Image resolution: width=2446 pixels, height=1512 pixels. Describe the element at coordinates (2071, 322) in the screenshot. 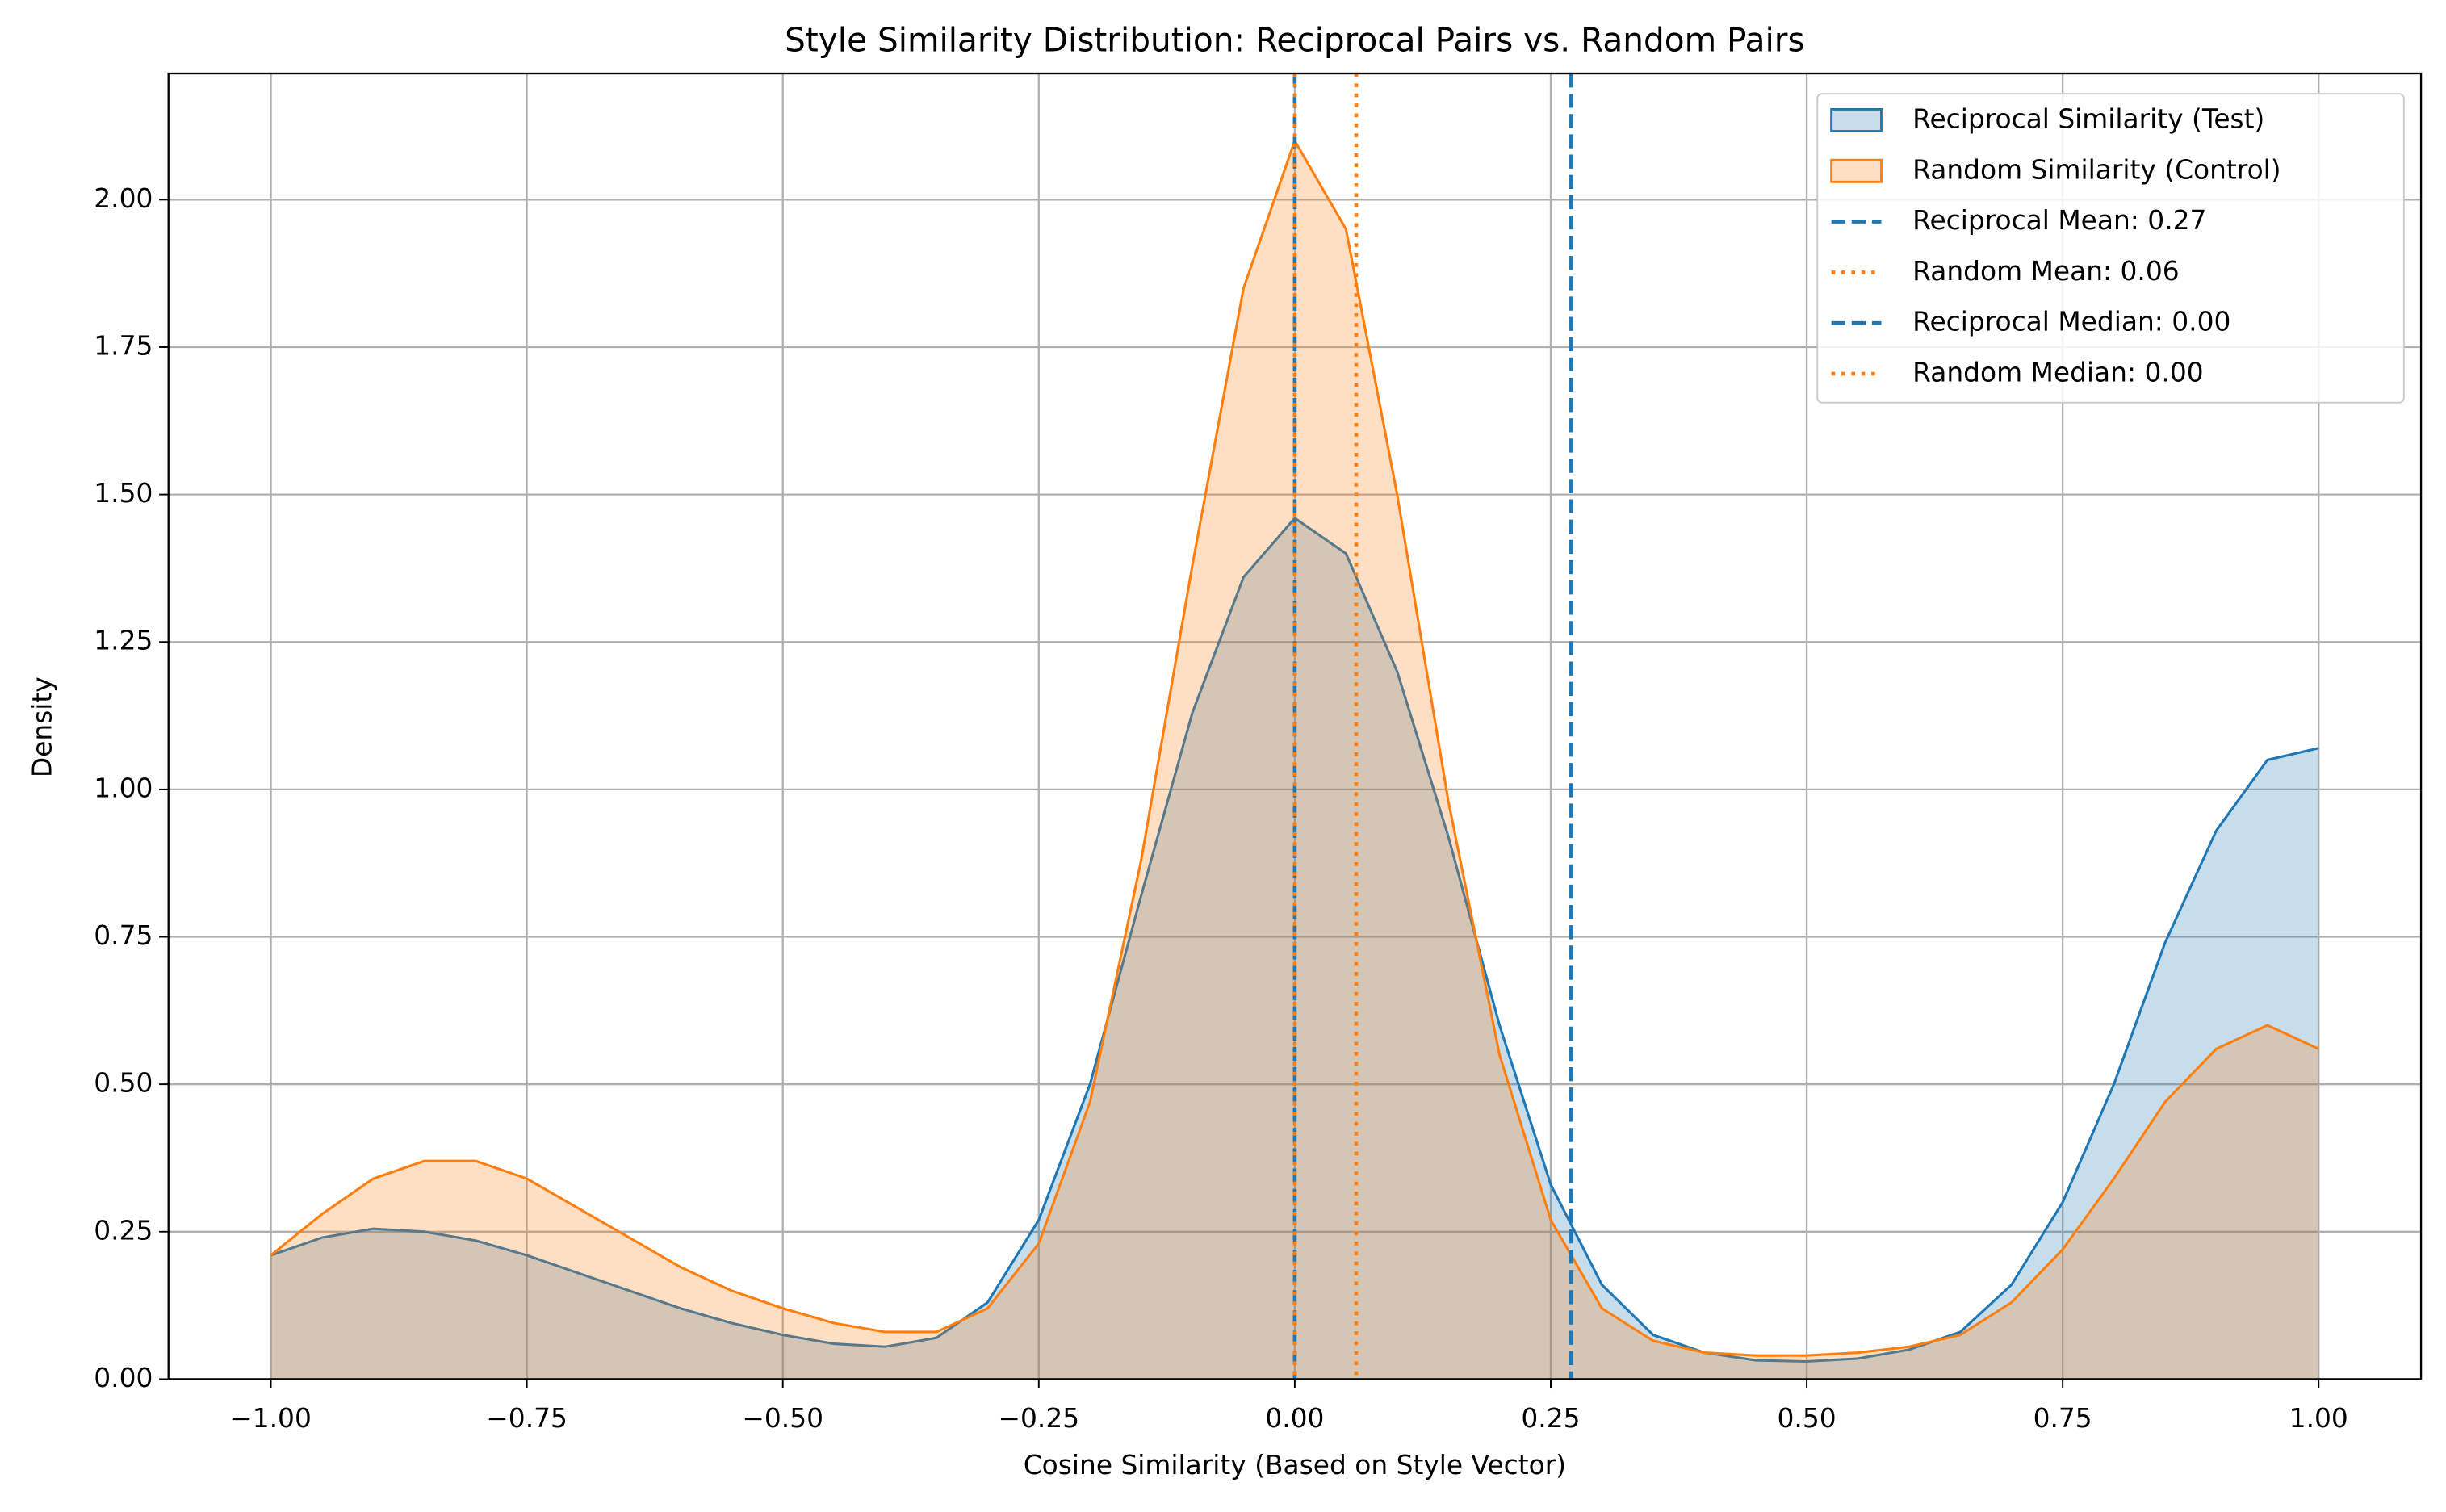

I see `legend-label: Reciprocal Median: 0.00` at that location.